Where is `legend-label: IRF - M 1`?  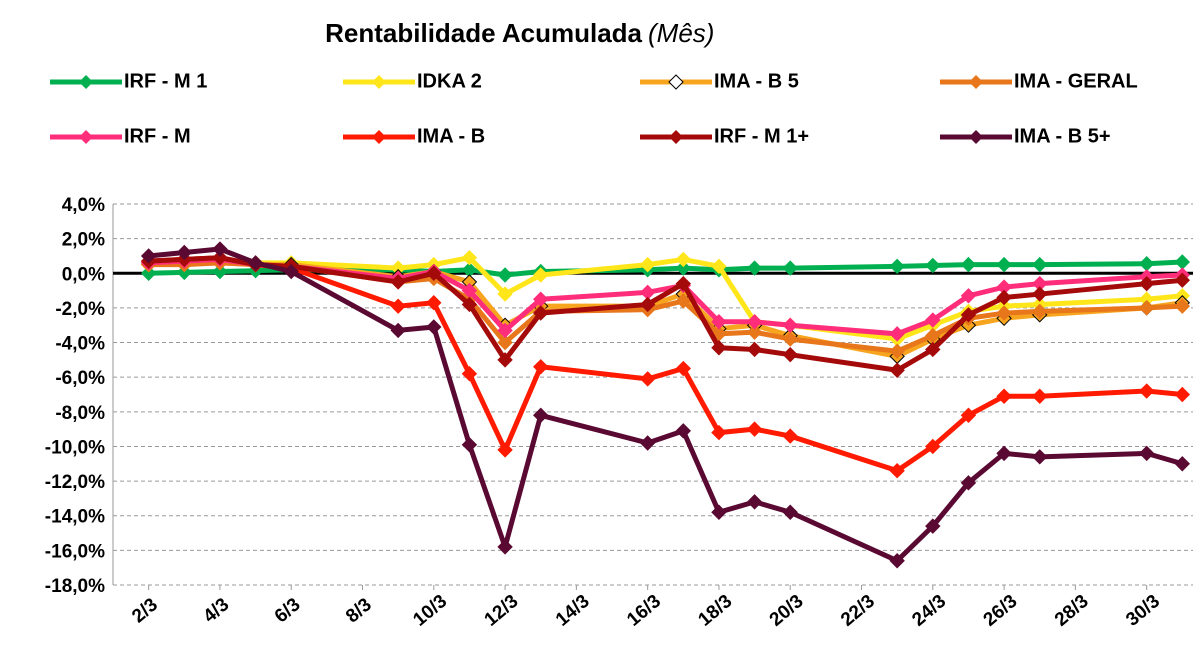
legend-label: IRF - M 1 is located at coordinates (165, 81).